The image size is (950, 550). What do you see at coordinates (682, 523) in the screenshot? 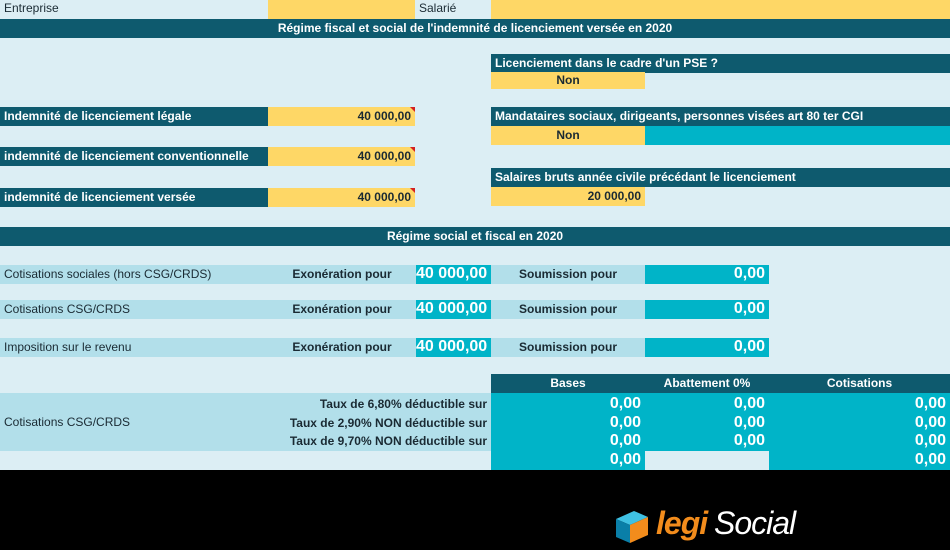
I see `logo-text-legi: legi` at bounding box center [682, 523].